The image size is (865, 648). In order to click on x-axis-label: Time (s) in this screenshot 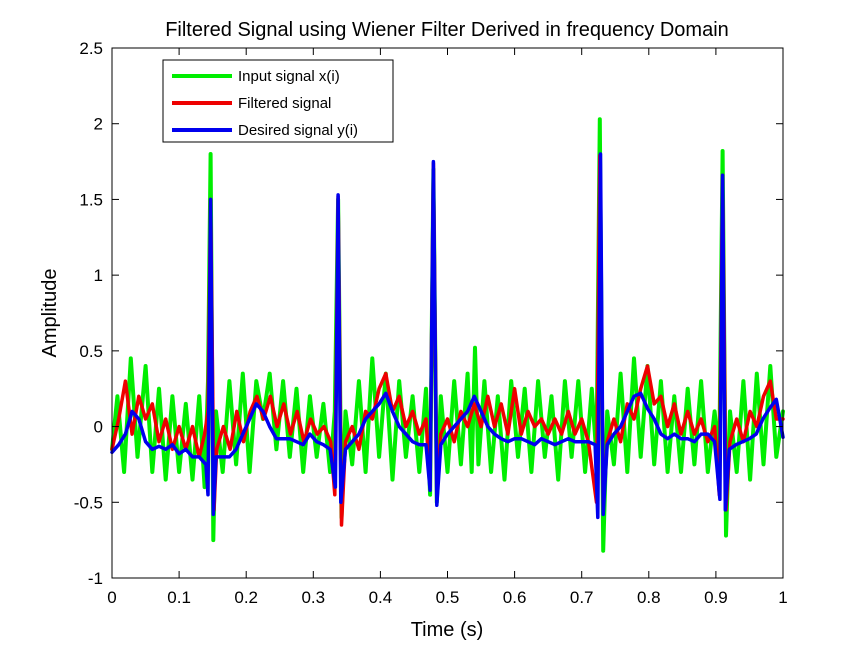, I will do `click(447, 630)`.